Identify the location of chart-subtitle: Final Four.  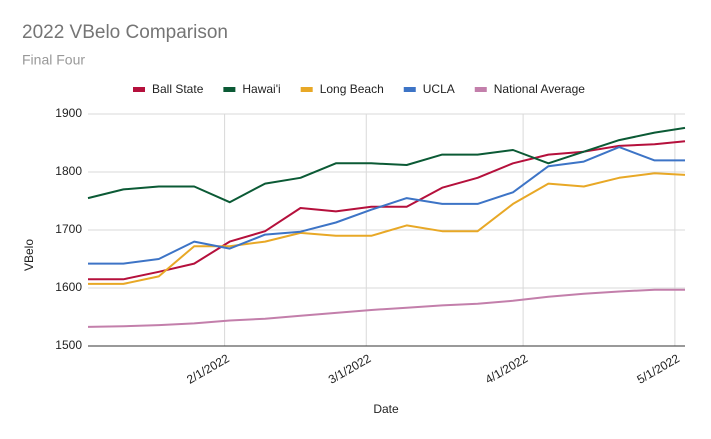
(53, 60).